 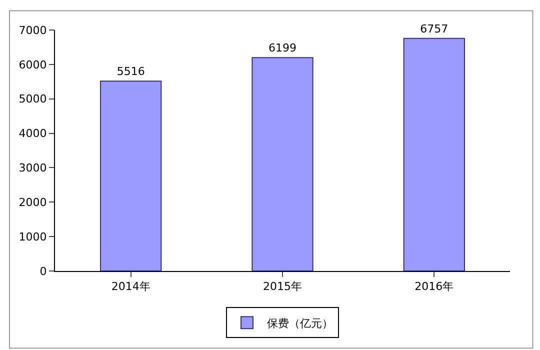 What do you see at coordinates (43, 271) in the screenshot?
I see `y-tick-label: 0` at bounding box center [43, 271].